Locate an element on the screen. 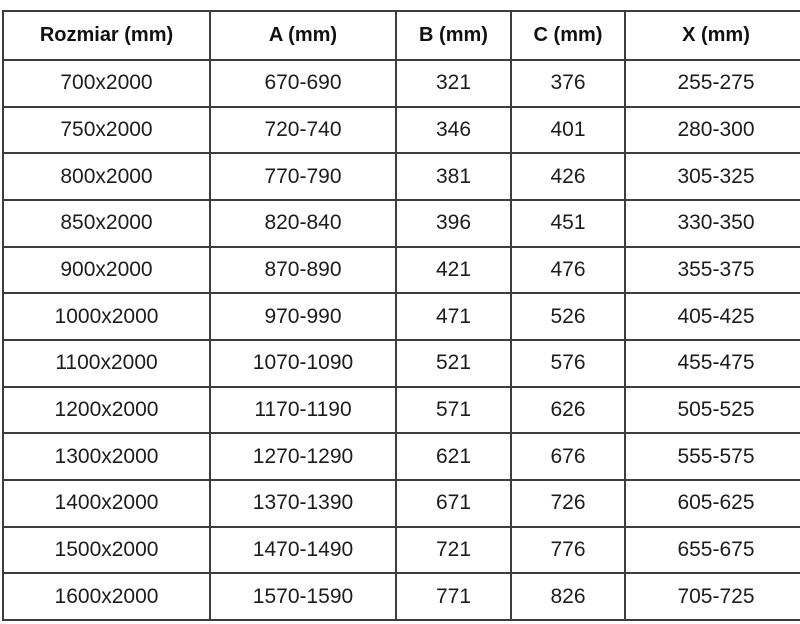 Image resolution: width=800 pixels, height=624 pixels. table-cell: 426 is located at coordinates (568, 176).